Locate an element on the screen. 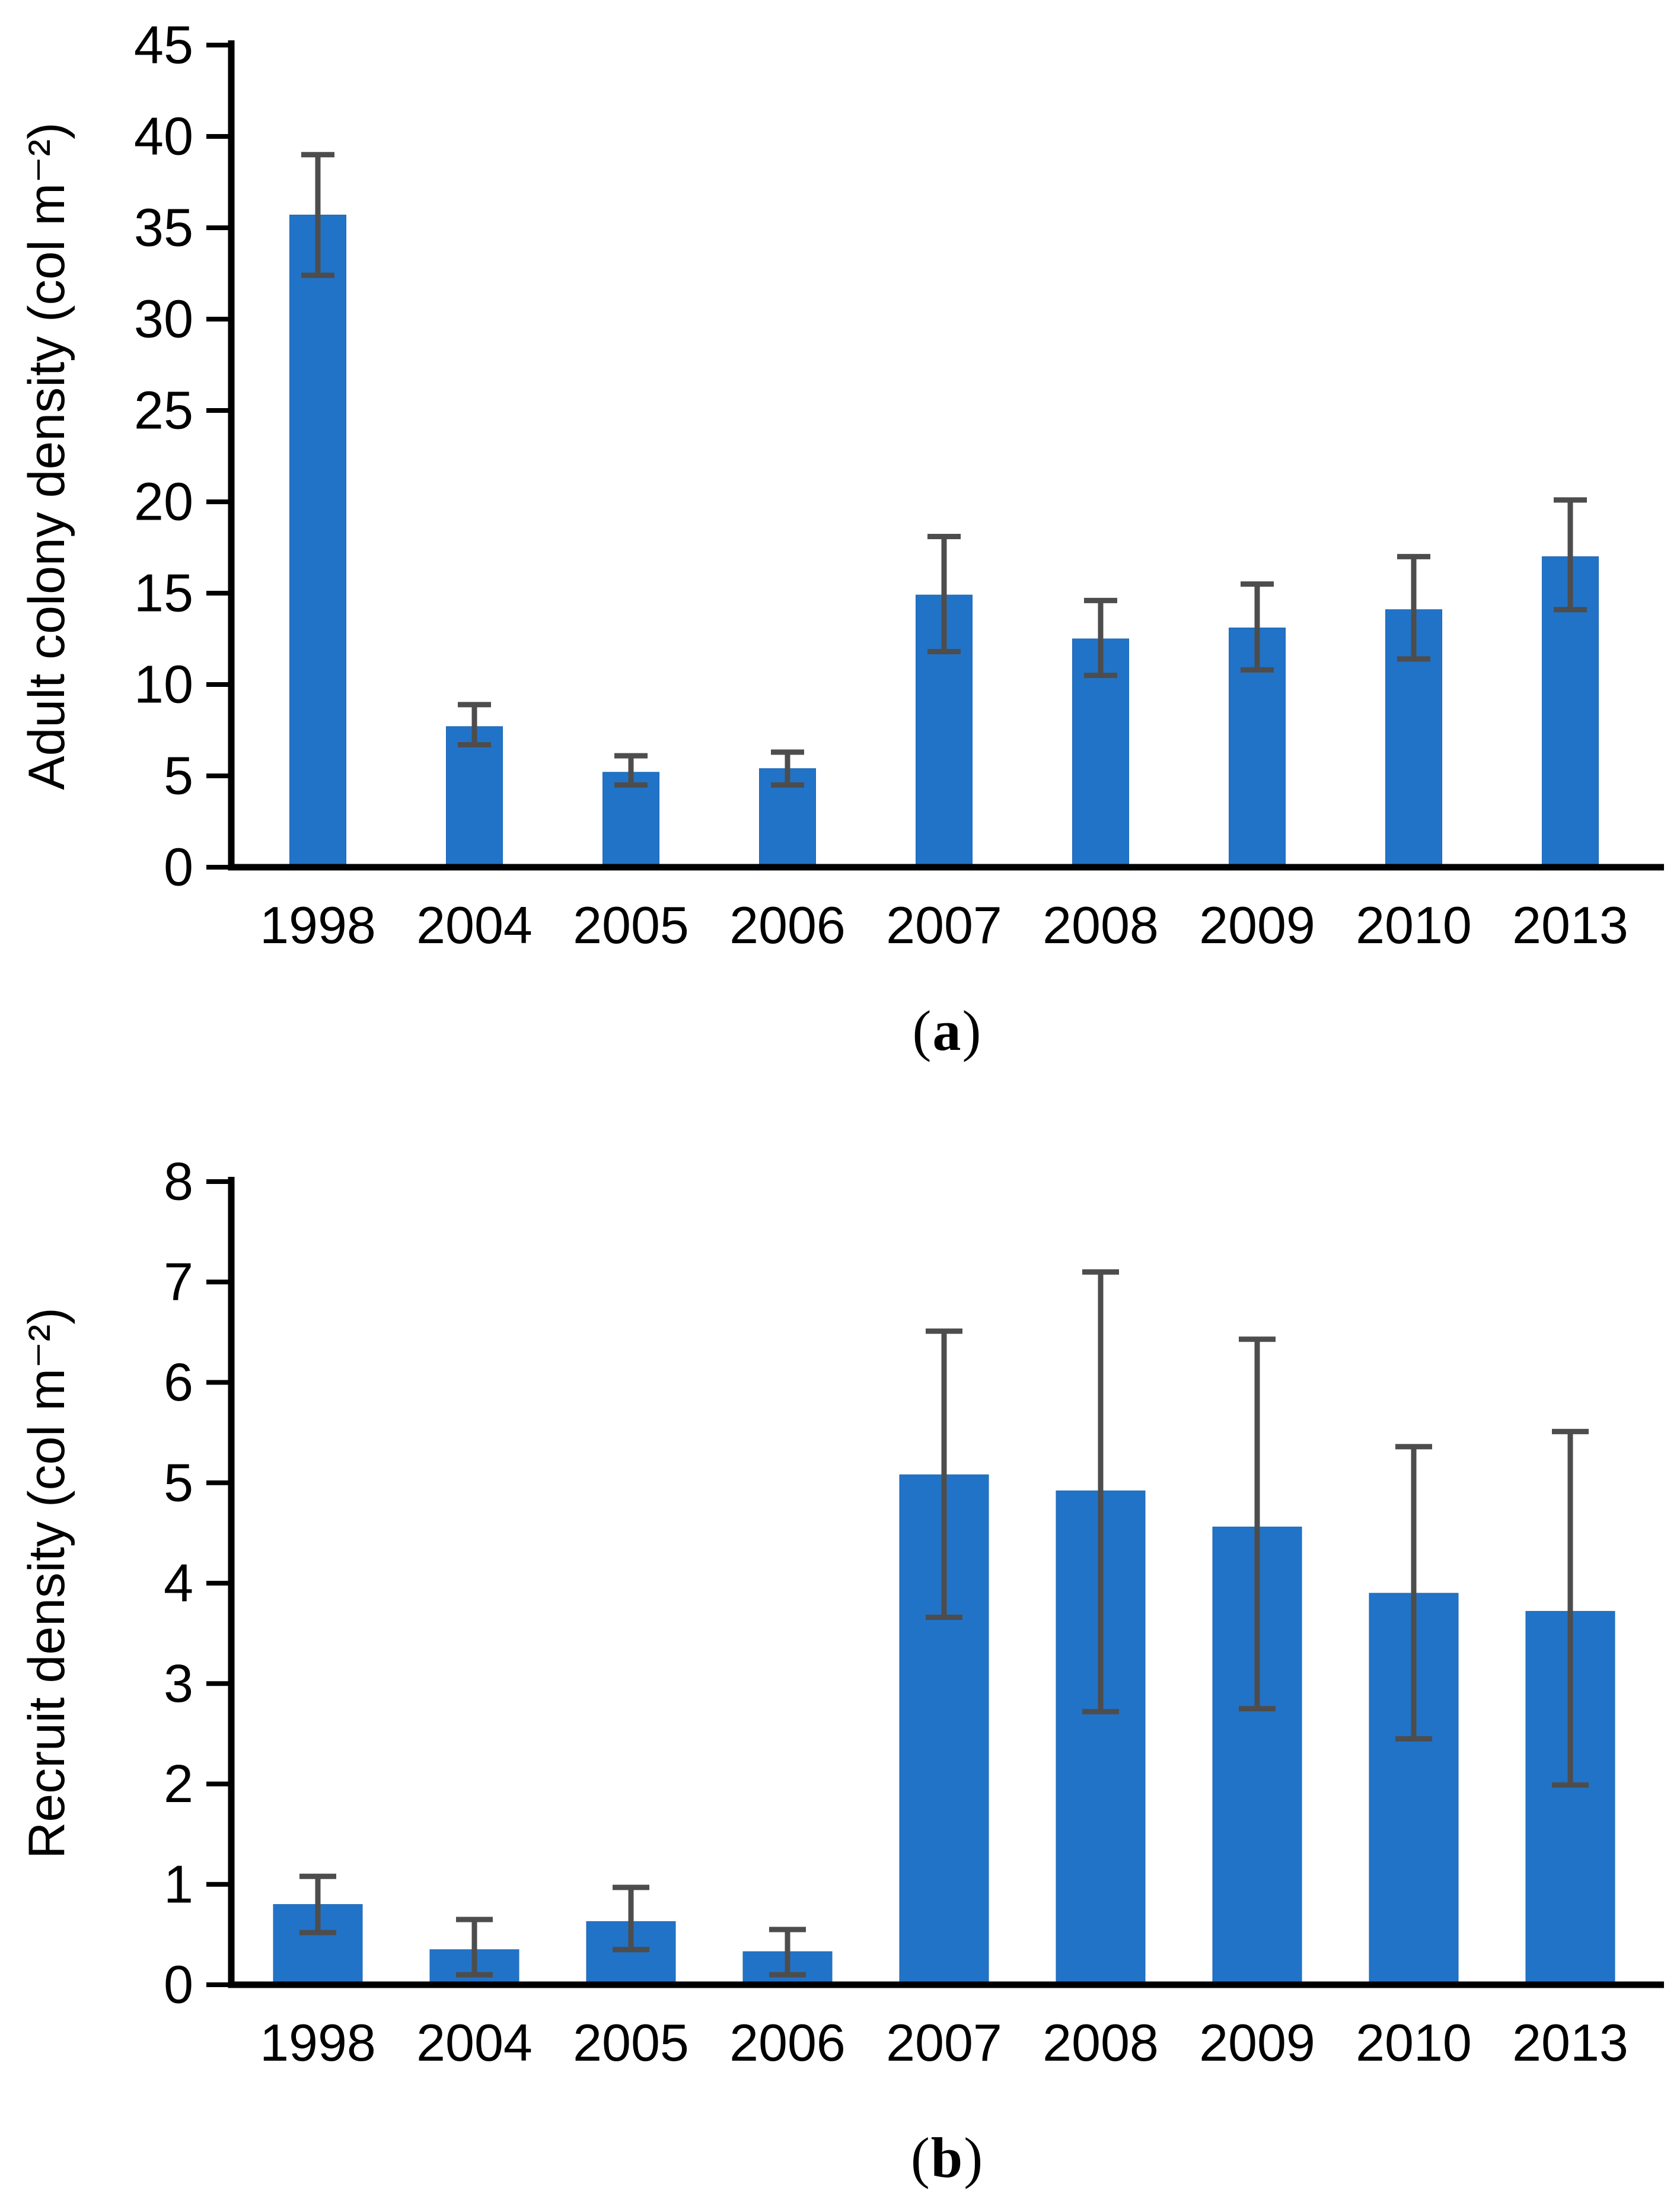 The image size is (1680, 2206). panel-a-y-tick-label-30: 30 is located at coordinates (163, 319).